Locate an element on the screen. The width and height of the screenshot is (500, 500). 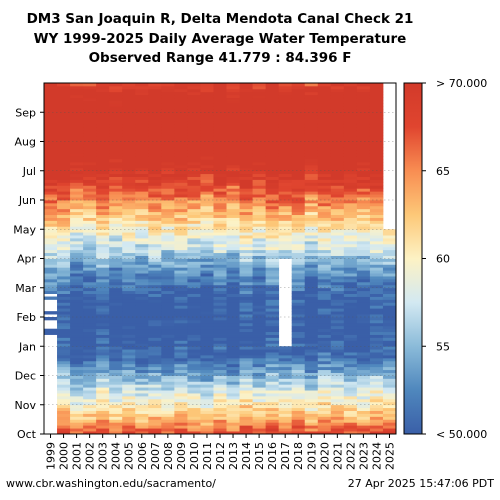
x-tick-label-2007: 2007 is located at coordinates (155, 456).